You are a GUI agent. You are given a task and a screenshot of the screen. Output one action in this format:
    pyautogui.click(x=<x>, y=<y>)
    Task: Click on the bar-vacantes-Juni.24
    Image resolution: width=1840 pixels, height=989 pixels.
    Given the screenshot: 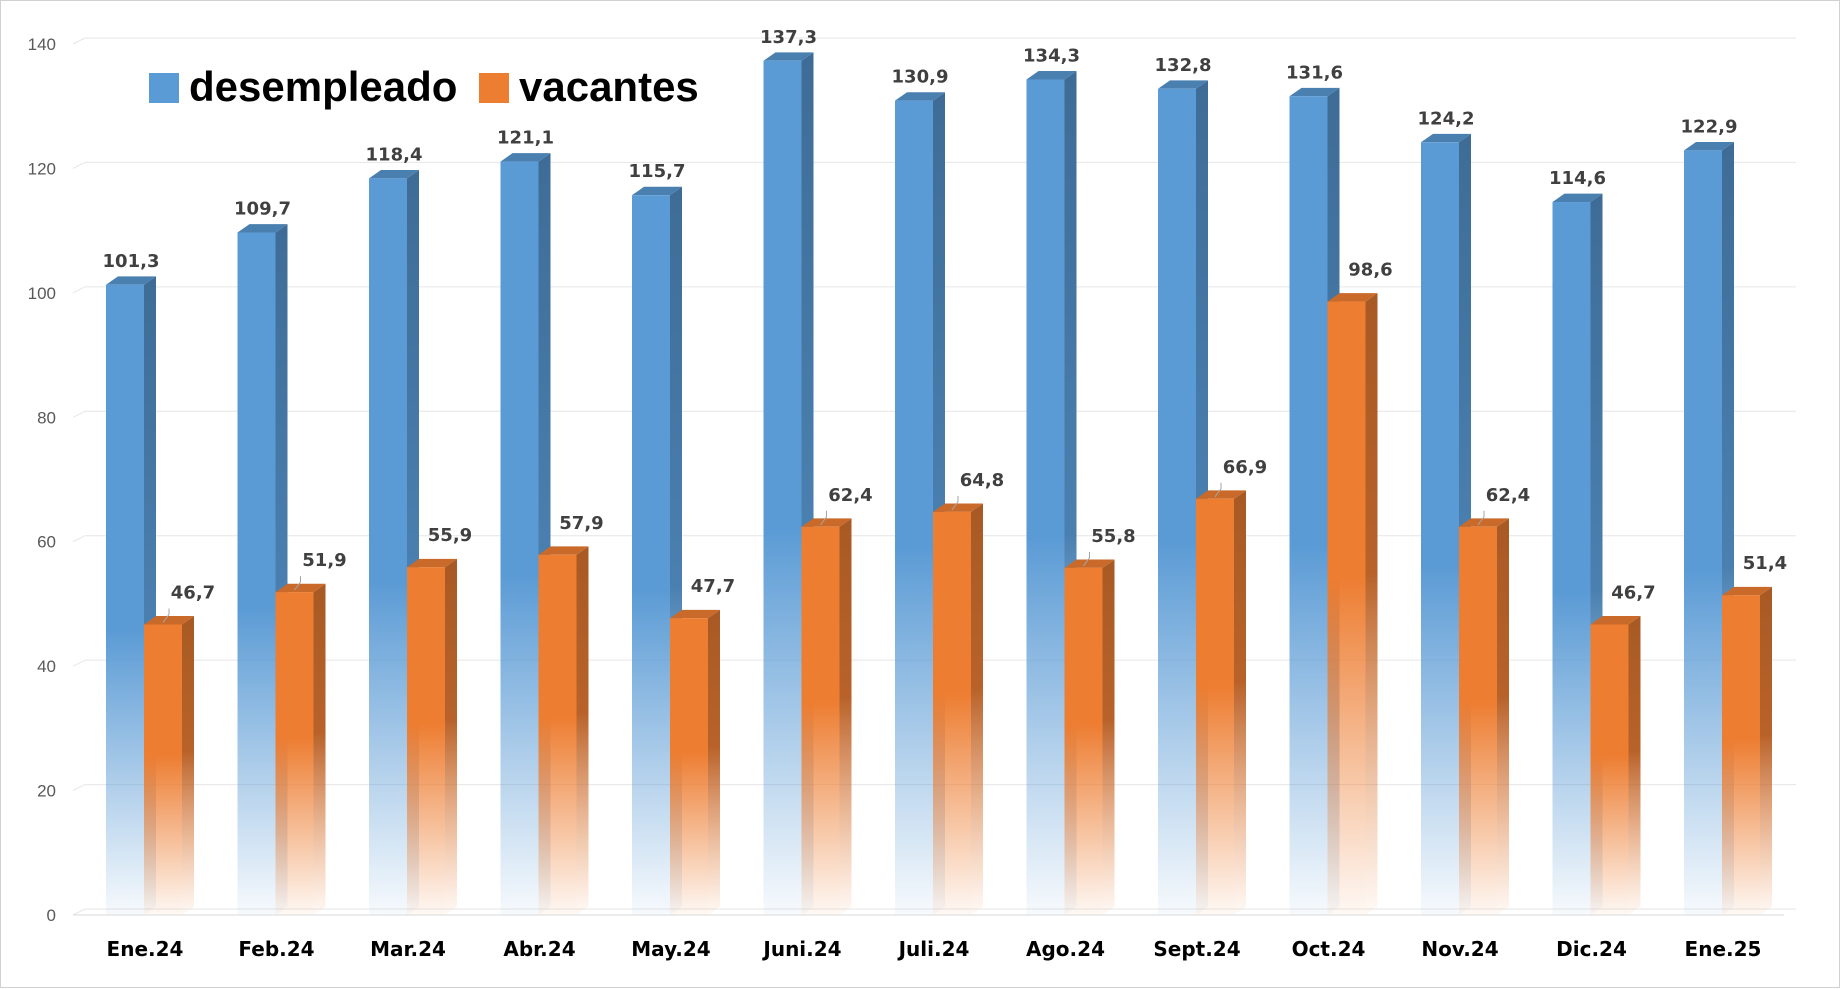 What is the action you would take?
    pyautogui.click(x=826, y=716)
    